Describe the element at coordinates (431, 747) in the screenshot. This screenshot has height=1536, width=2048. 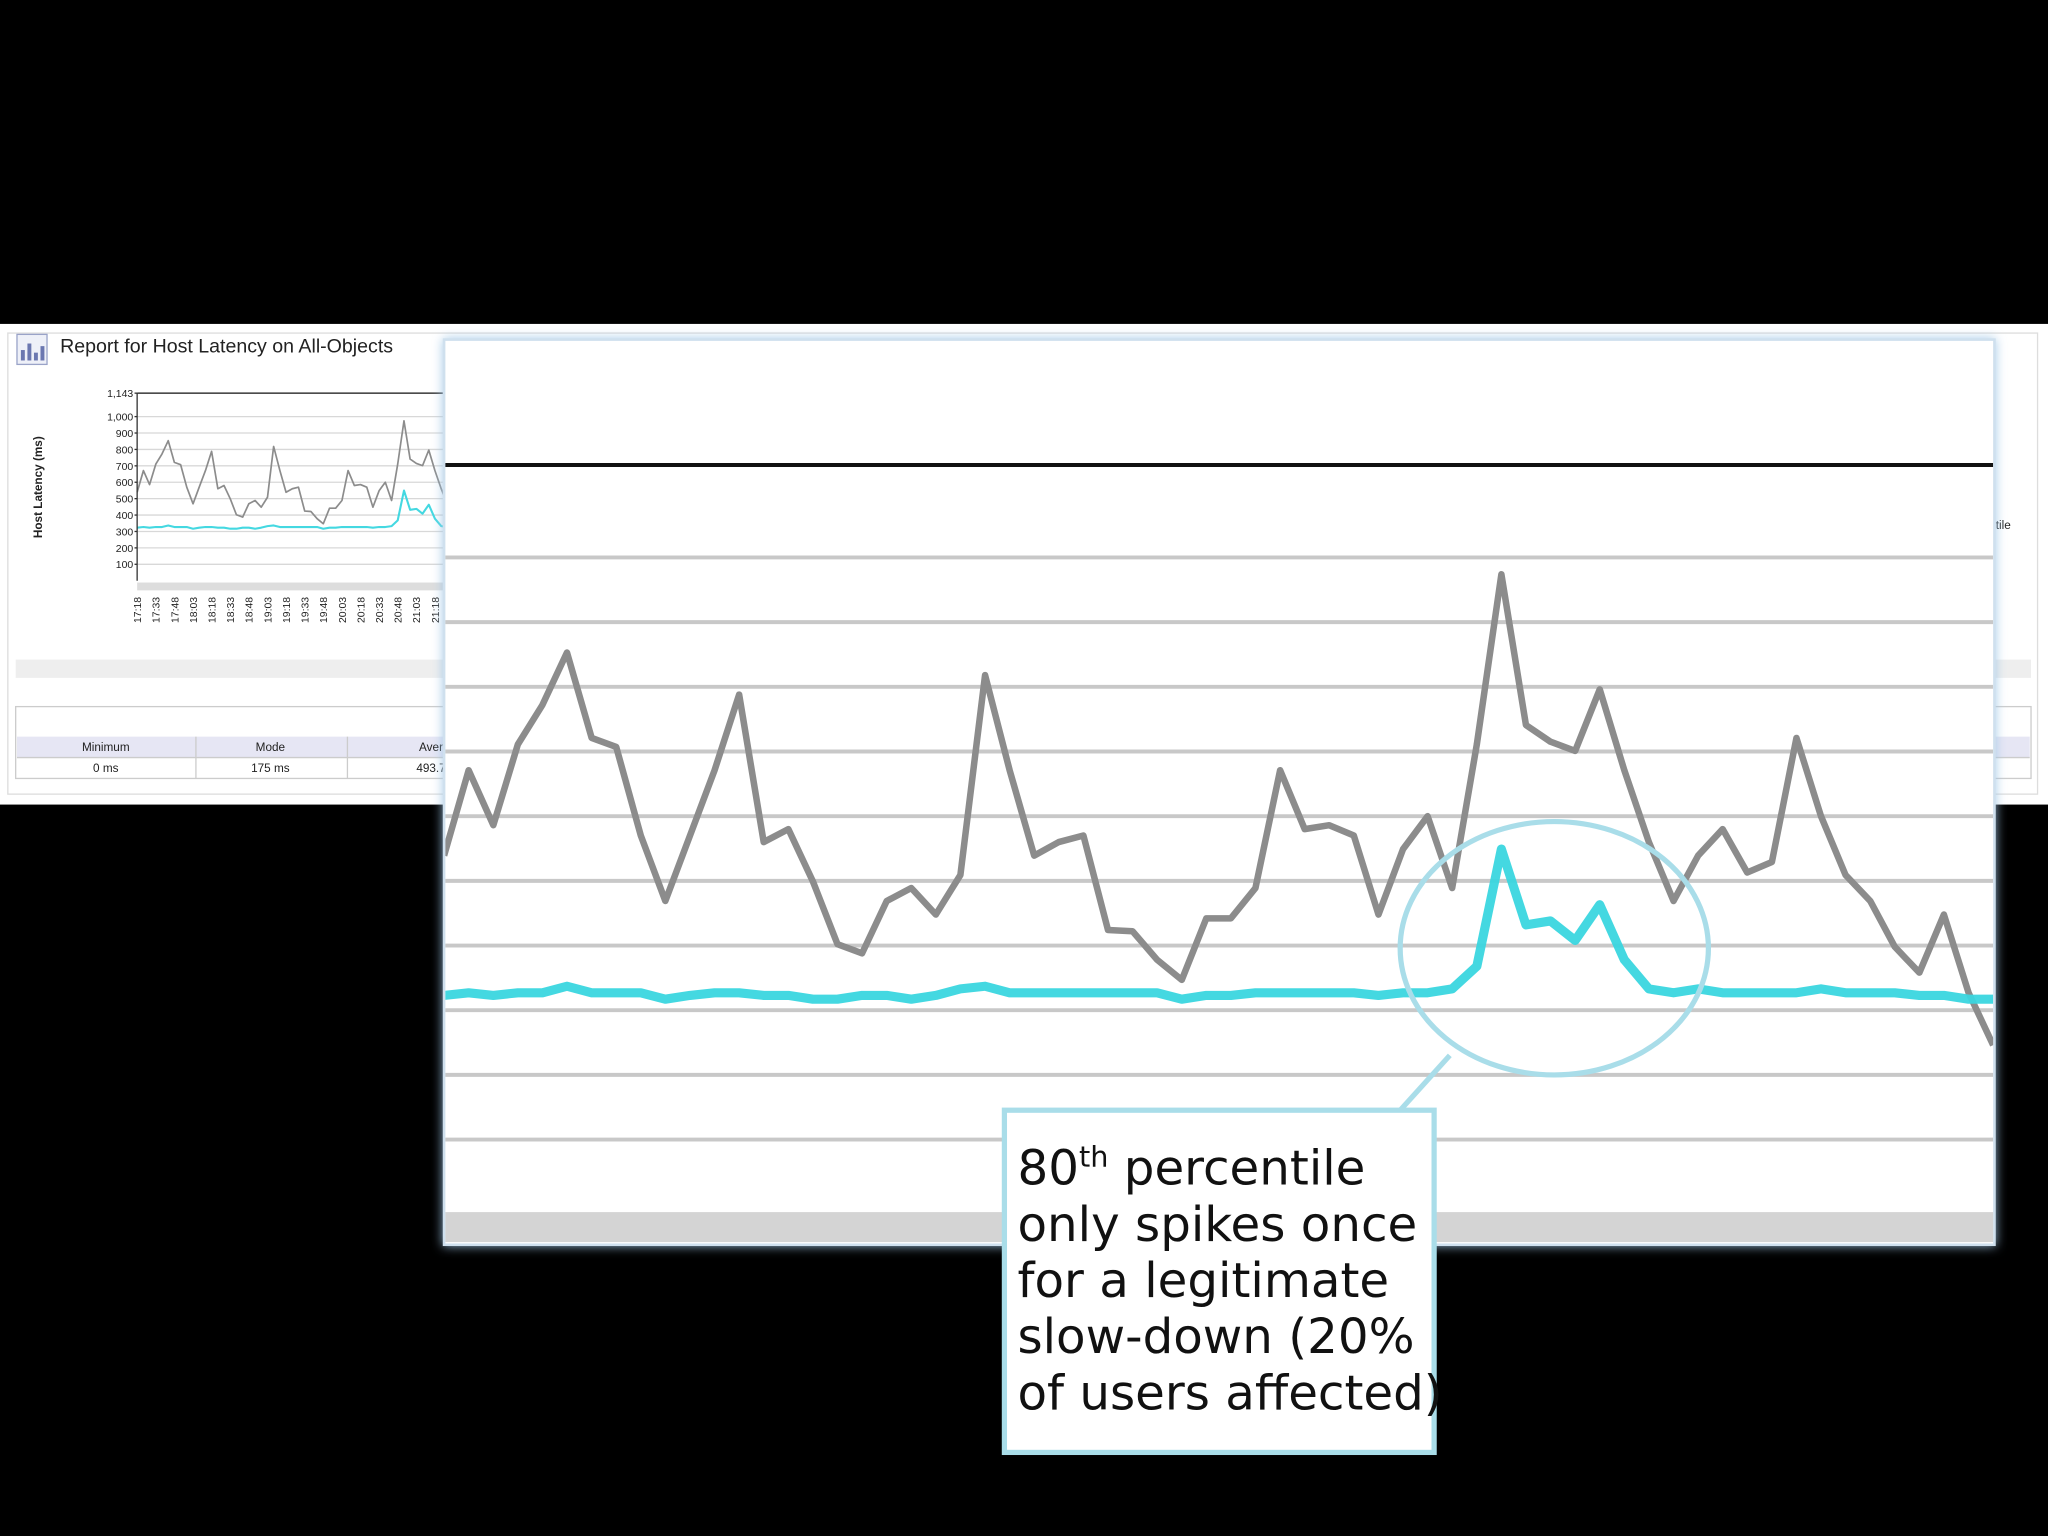
I see `table-header: Aver` at that location.